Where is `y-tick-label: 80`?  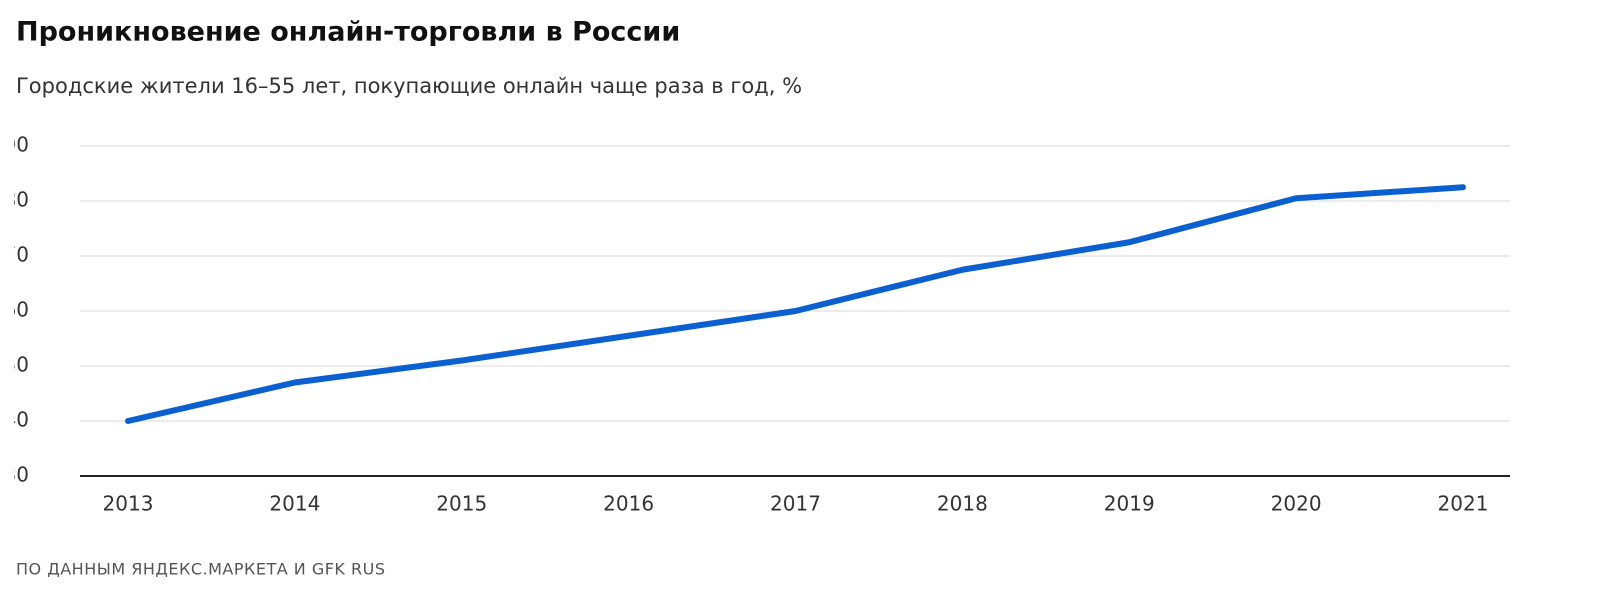 y-tick-label: 80 is located at coordinates (16, 200).